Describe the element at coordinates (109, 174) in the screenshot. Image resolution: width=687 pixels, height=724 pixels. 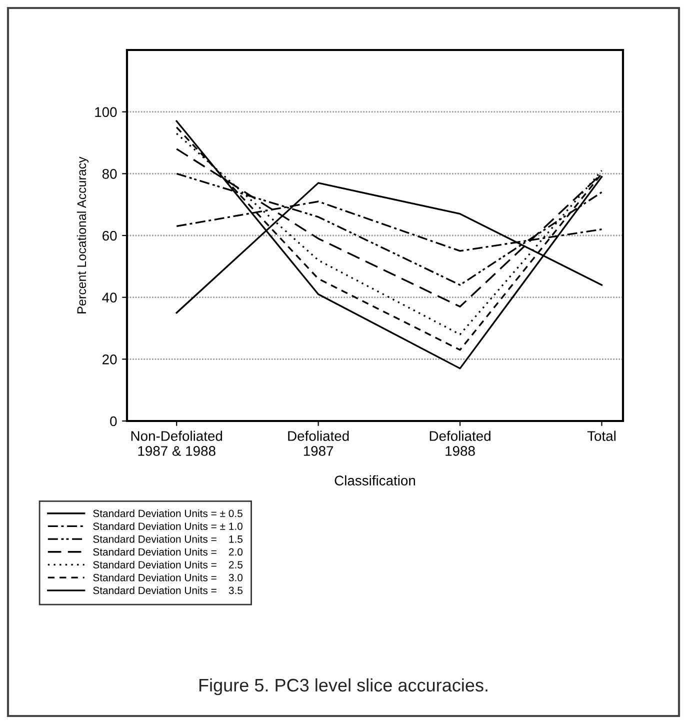
I see `y-tick-label: 80` at that location.